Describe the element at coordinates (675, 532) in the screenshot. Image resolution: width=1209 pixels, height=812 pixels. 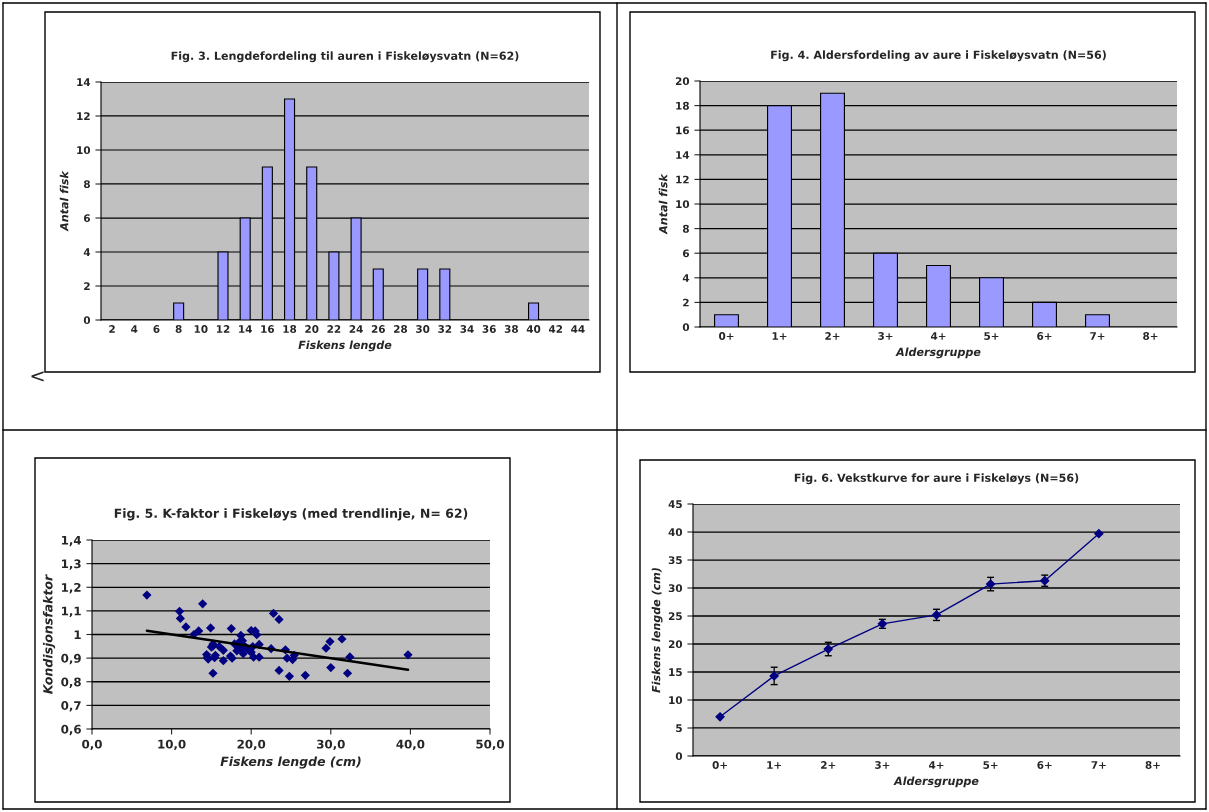
I see `y-tick-label: 40` at that location.